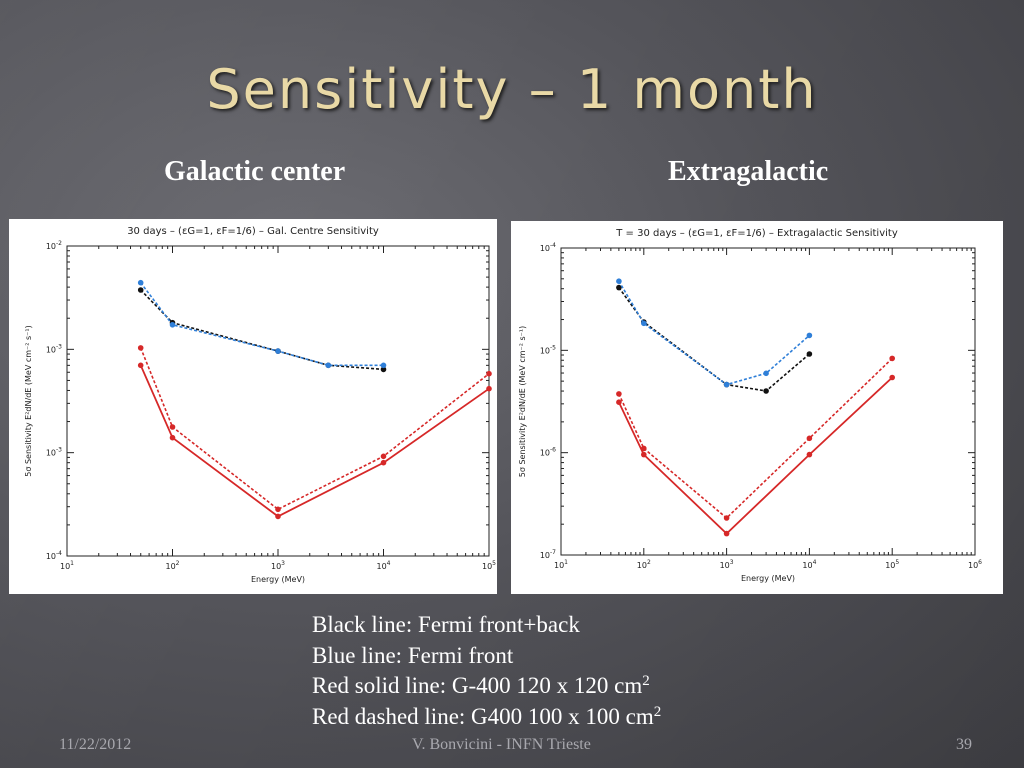 This screenshot has height=768, width=1024. What do you see at coordinates (481, 685) in the screenshot?
I see `legend-red-solid-line: Red solid line: G-400 120 x 120 cm2` at bounding box center [481, 685].